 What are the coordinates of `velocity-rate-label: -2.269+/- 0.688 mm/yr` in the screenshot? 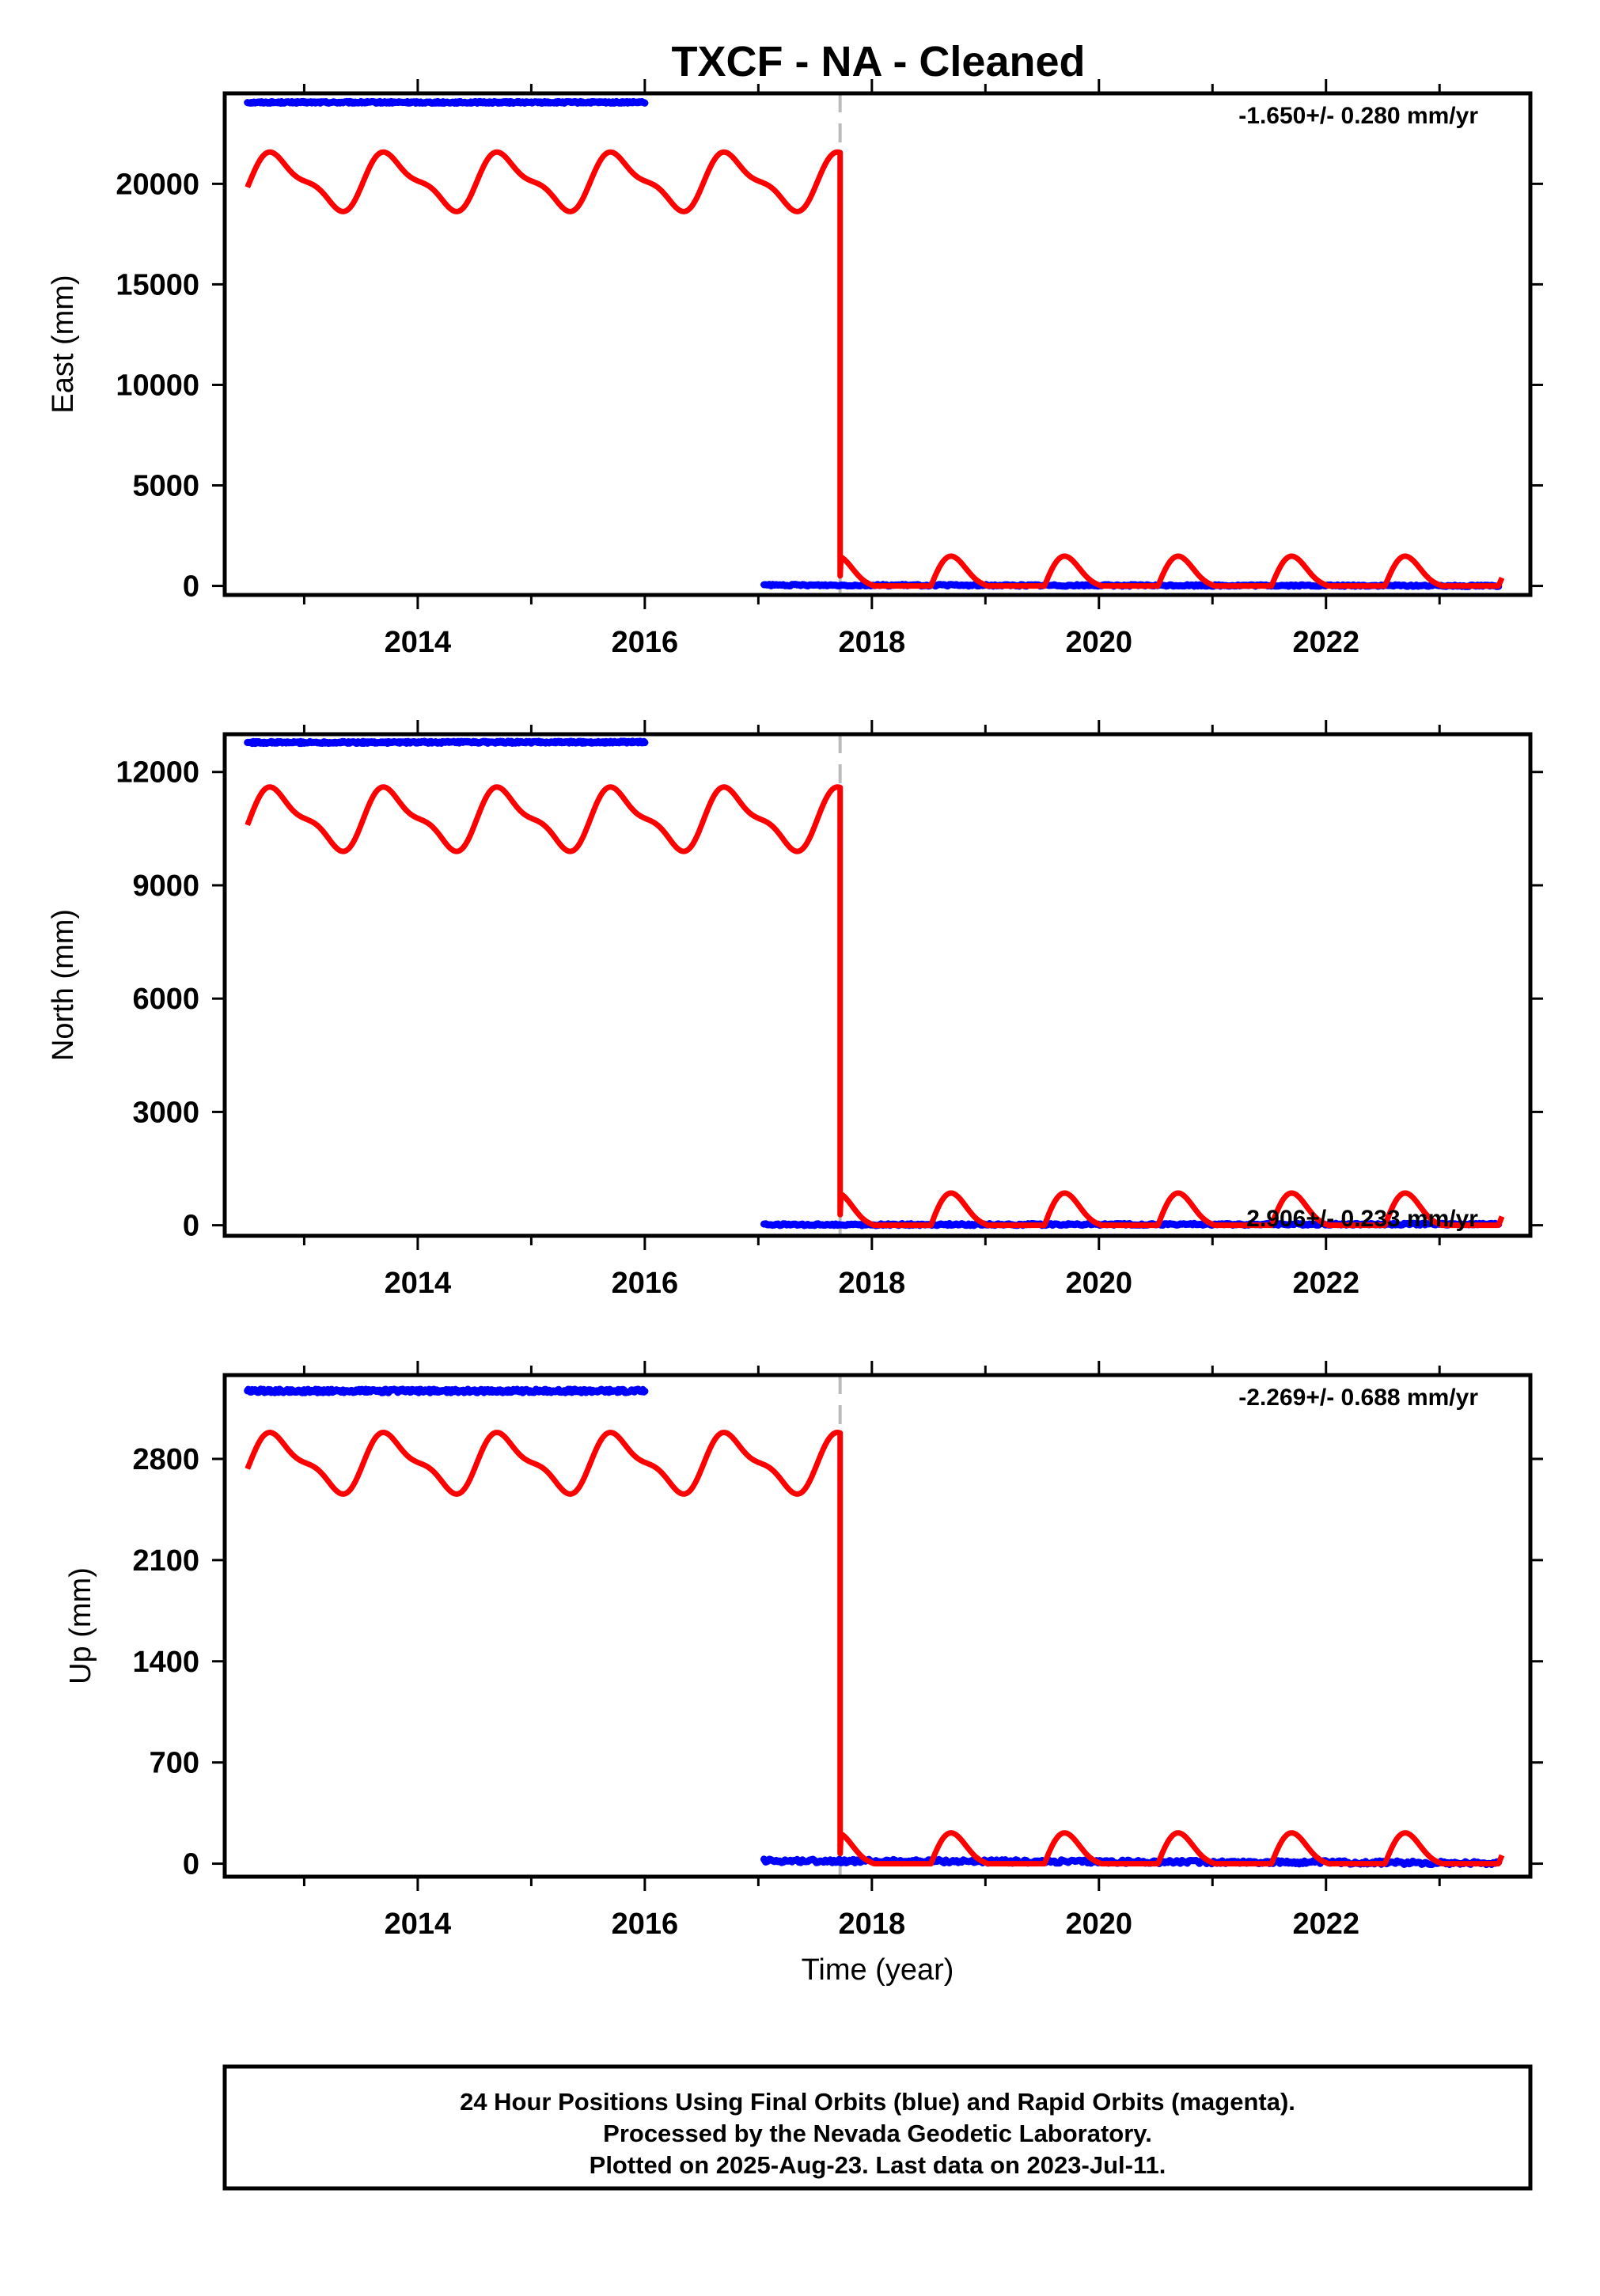 It's located at (1358, 1398).